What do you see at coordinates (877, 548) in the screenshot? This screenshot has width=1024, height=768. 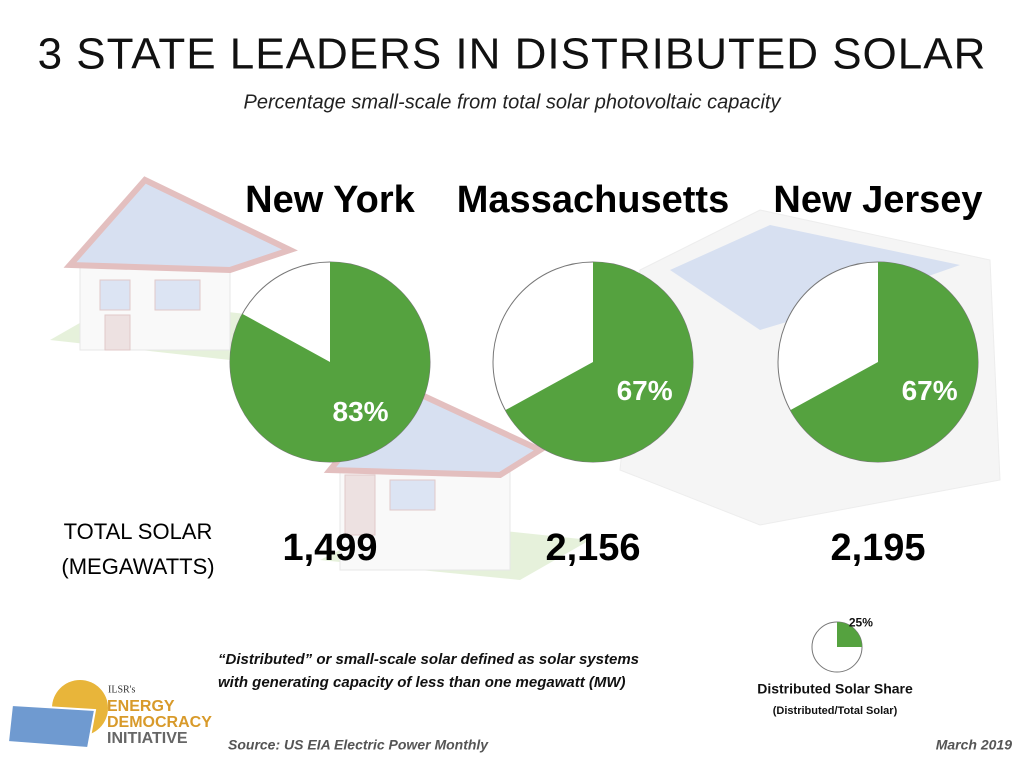 I see `total-solar: 2,195` at bounding box center [877, 548].